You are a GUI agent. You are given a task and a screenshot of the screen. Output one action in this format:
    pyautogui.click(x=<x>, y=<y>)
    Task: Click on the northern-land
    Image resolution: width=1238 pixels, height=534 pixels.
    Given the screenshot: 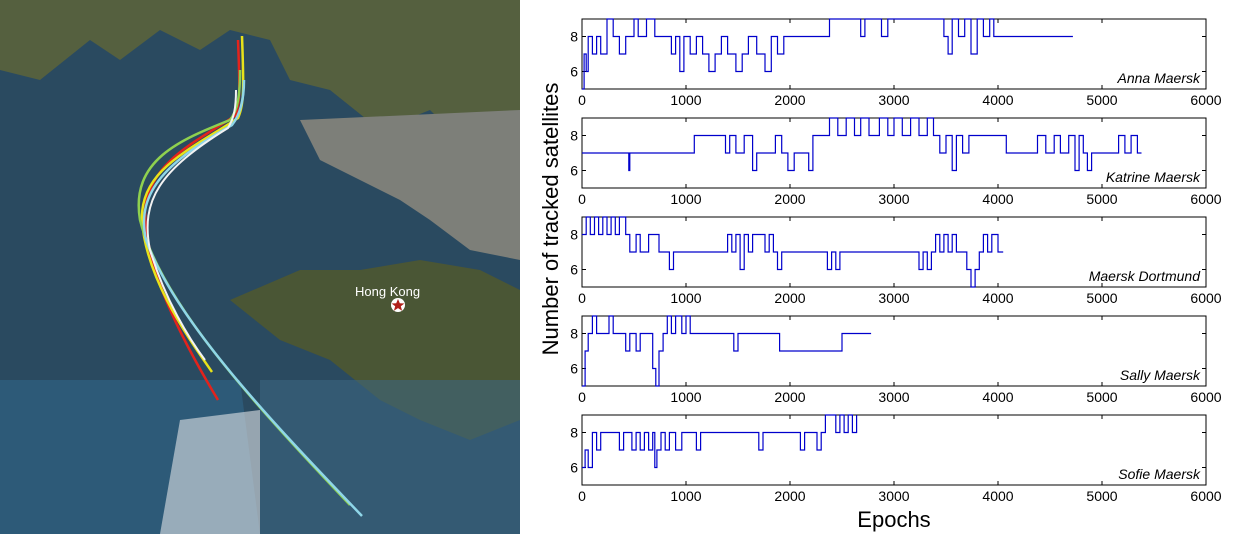 What is the action you would take?
    pyautogui.click(x=260, y=75)
    